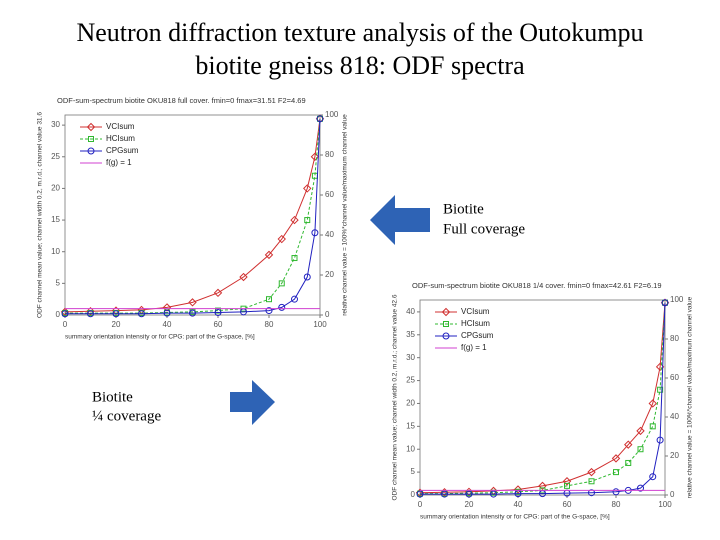 The width and height of the screenshot is (720, 540). I want to click on y2-tick-label: 80, so click(329, 154).